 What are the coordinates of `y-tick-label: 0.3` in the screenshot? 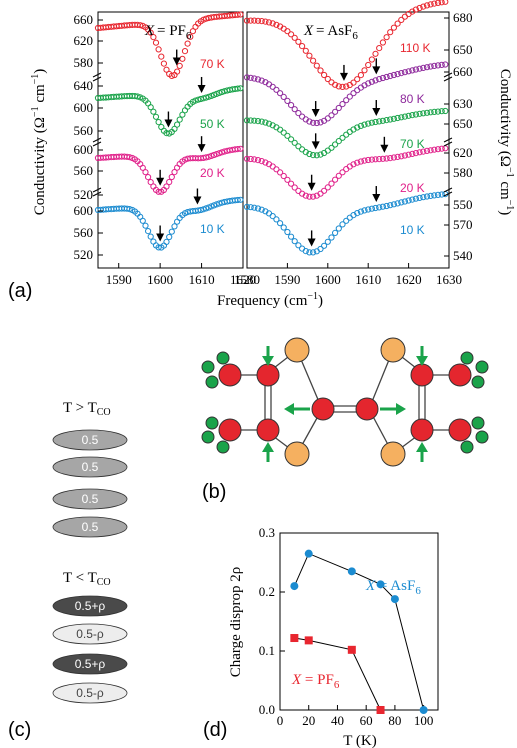 It's located at (267, 532).